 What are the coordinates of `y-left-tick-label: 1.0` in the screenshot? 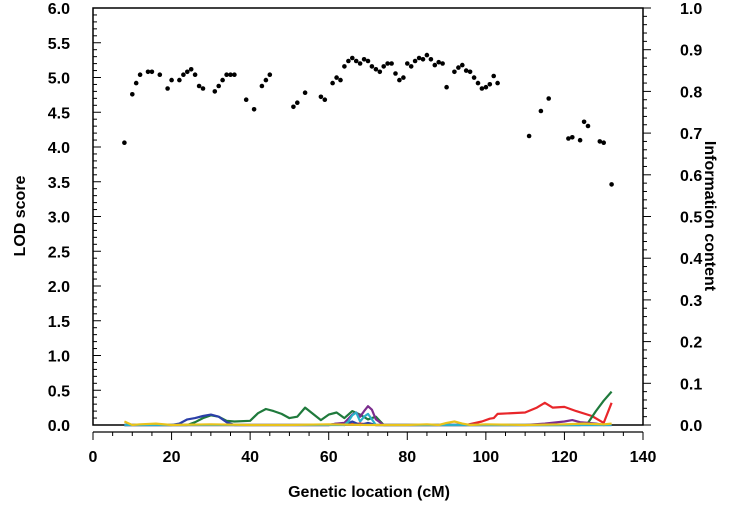 It's located at (59, 357).